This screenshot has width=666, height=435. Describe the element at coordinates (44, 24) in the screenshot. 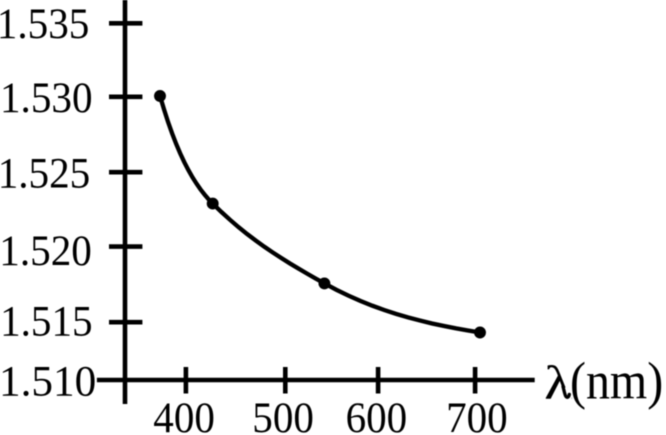

I see `svg-text: 1.535` at that location.